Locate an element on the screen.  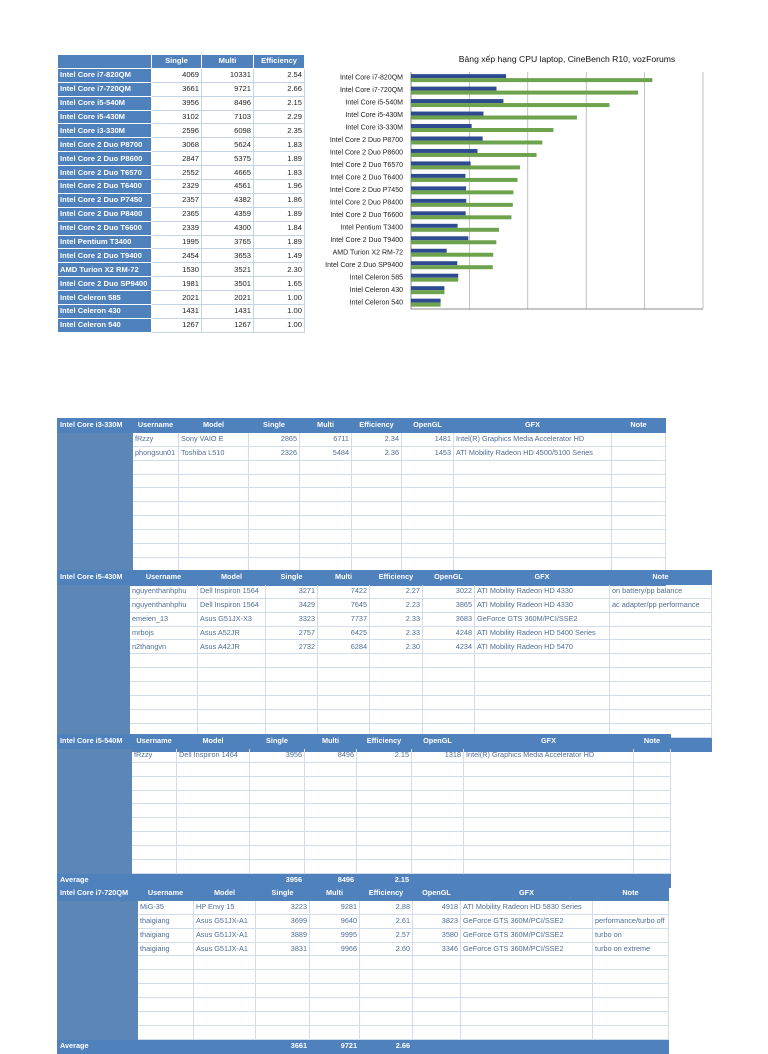
detail-multi: 9281 is located at coordinates (334, 907).